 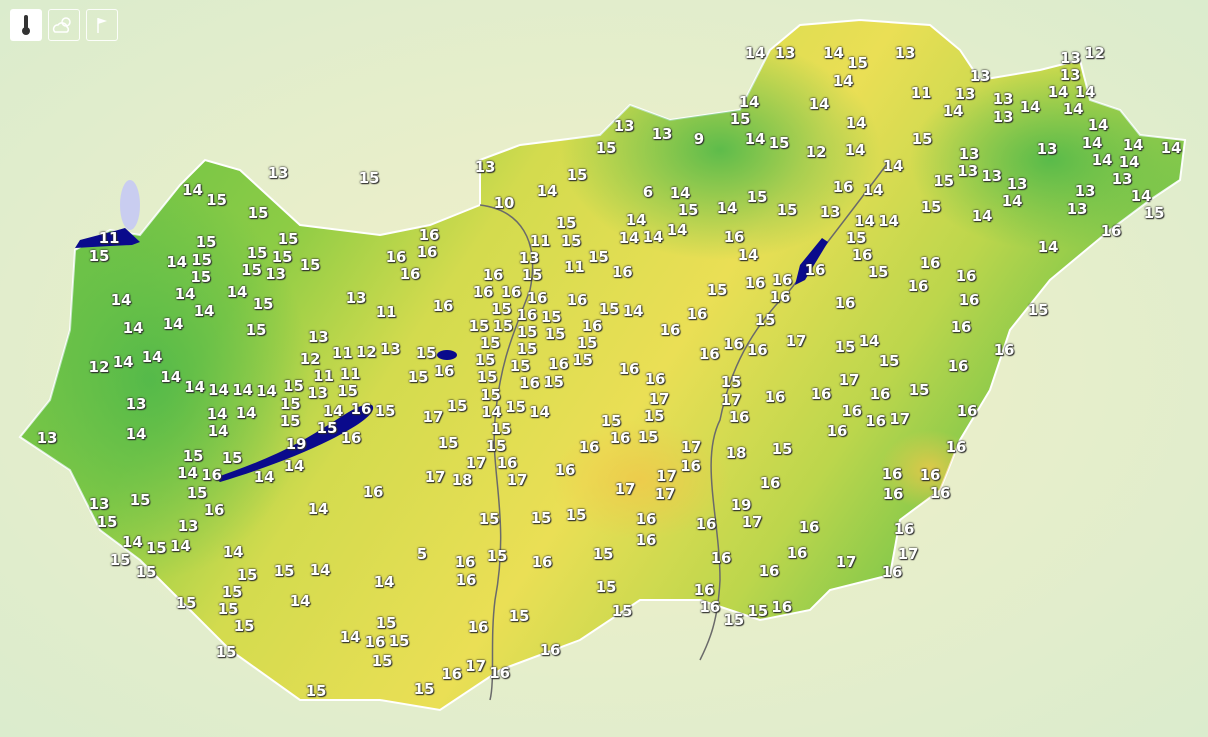 What do you see at coordinates (130, 205) in the screenshot?
I see `lake-neusiedl-austria` at bounding box center [130, 205].